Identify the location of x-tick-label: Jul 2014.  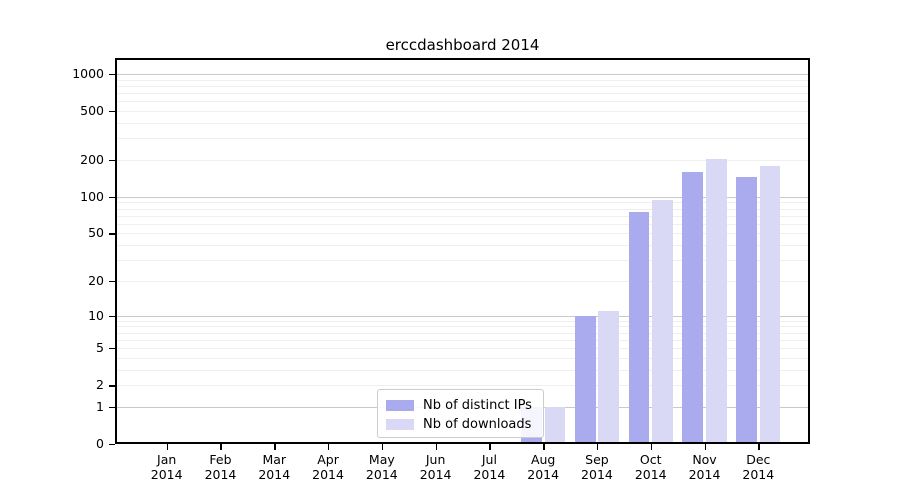
(489, 467).